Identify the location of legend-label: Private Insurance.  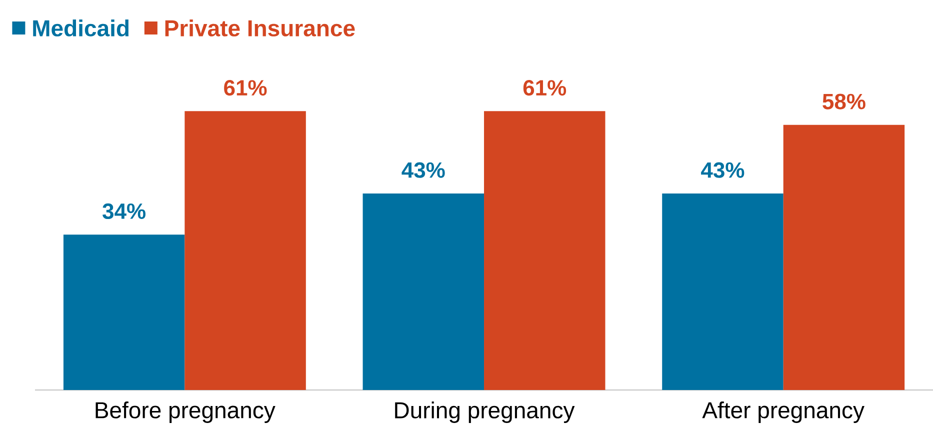
(260, 28).